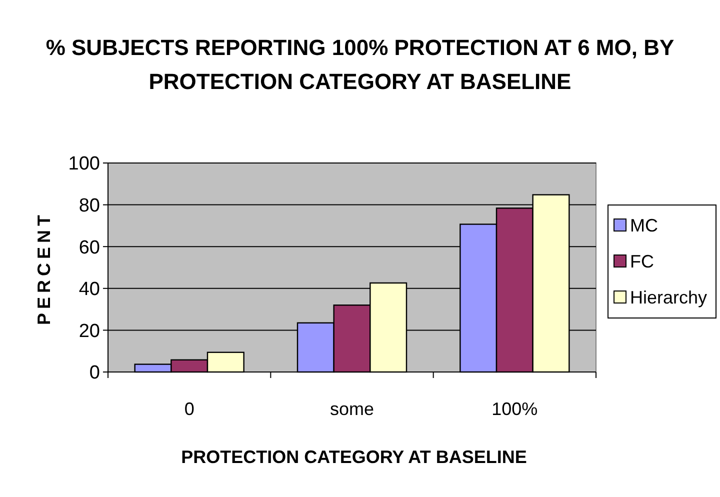 Image resolution: width=720 pixels, height=497 pixels. Describe the element at coordinates (642, 261) in the screenshot. I see `legend-label: FC` at that location.